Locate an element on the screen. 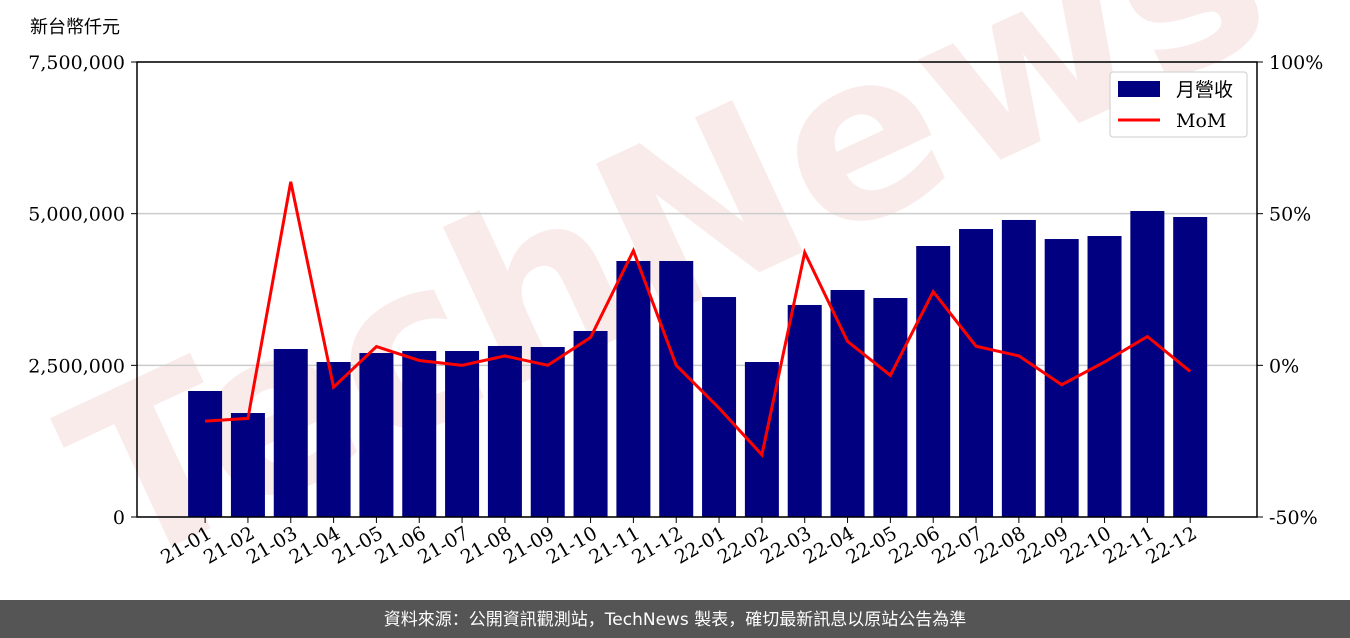  legend-swatch is located at coordinates (1139, 89).